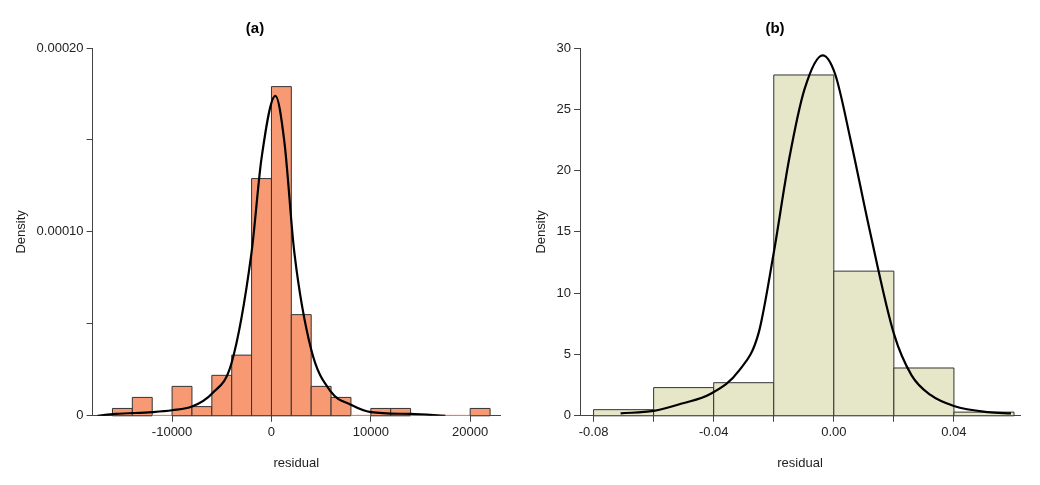  Describe the element at coordinates (564, 47) in the screenshot. I see `y-tick-label: 30` at that location.